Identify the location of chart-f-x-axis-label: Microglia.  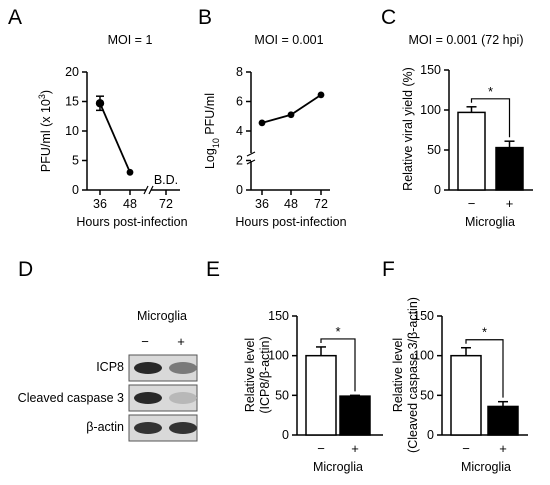
(486, 467).